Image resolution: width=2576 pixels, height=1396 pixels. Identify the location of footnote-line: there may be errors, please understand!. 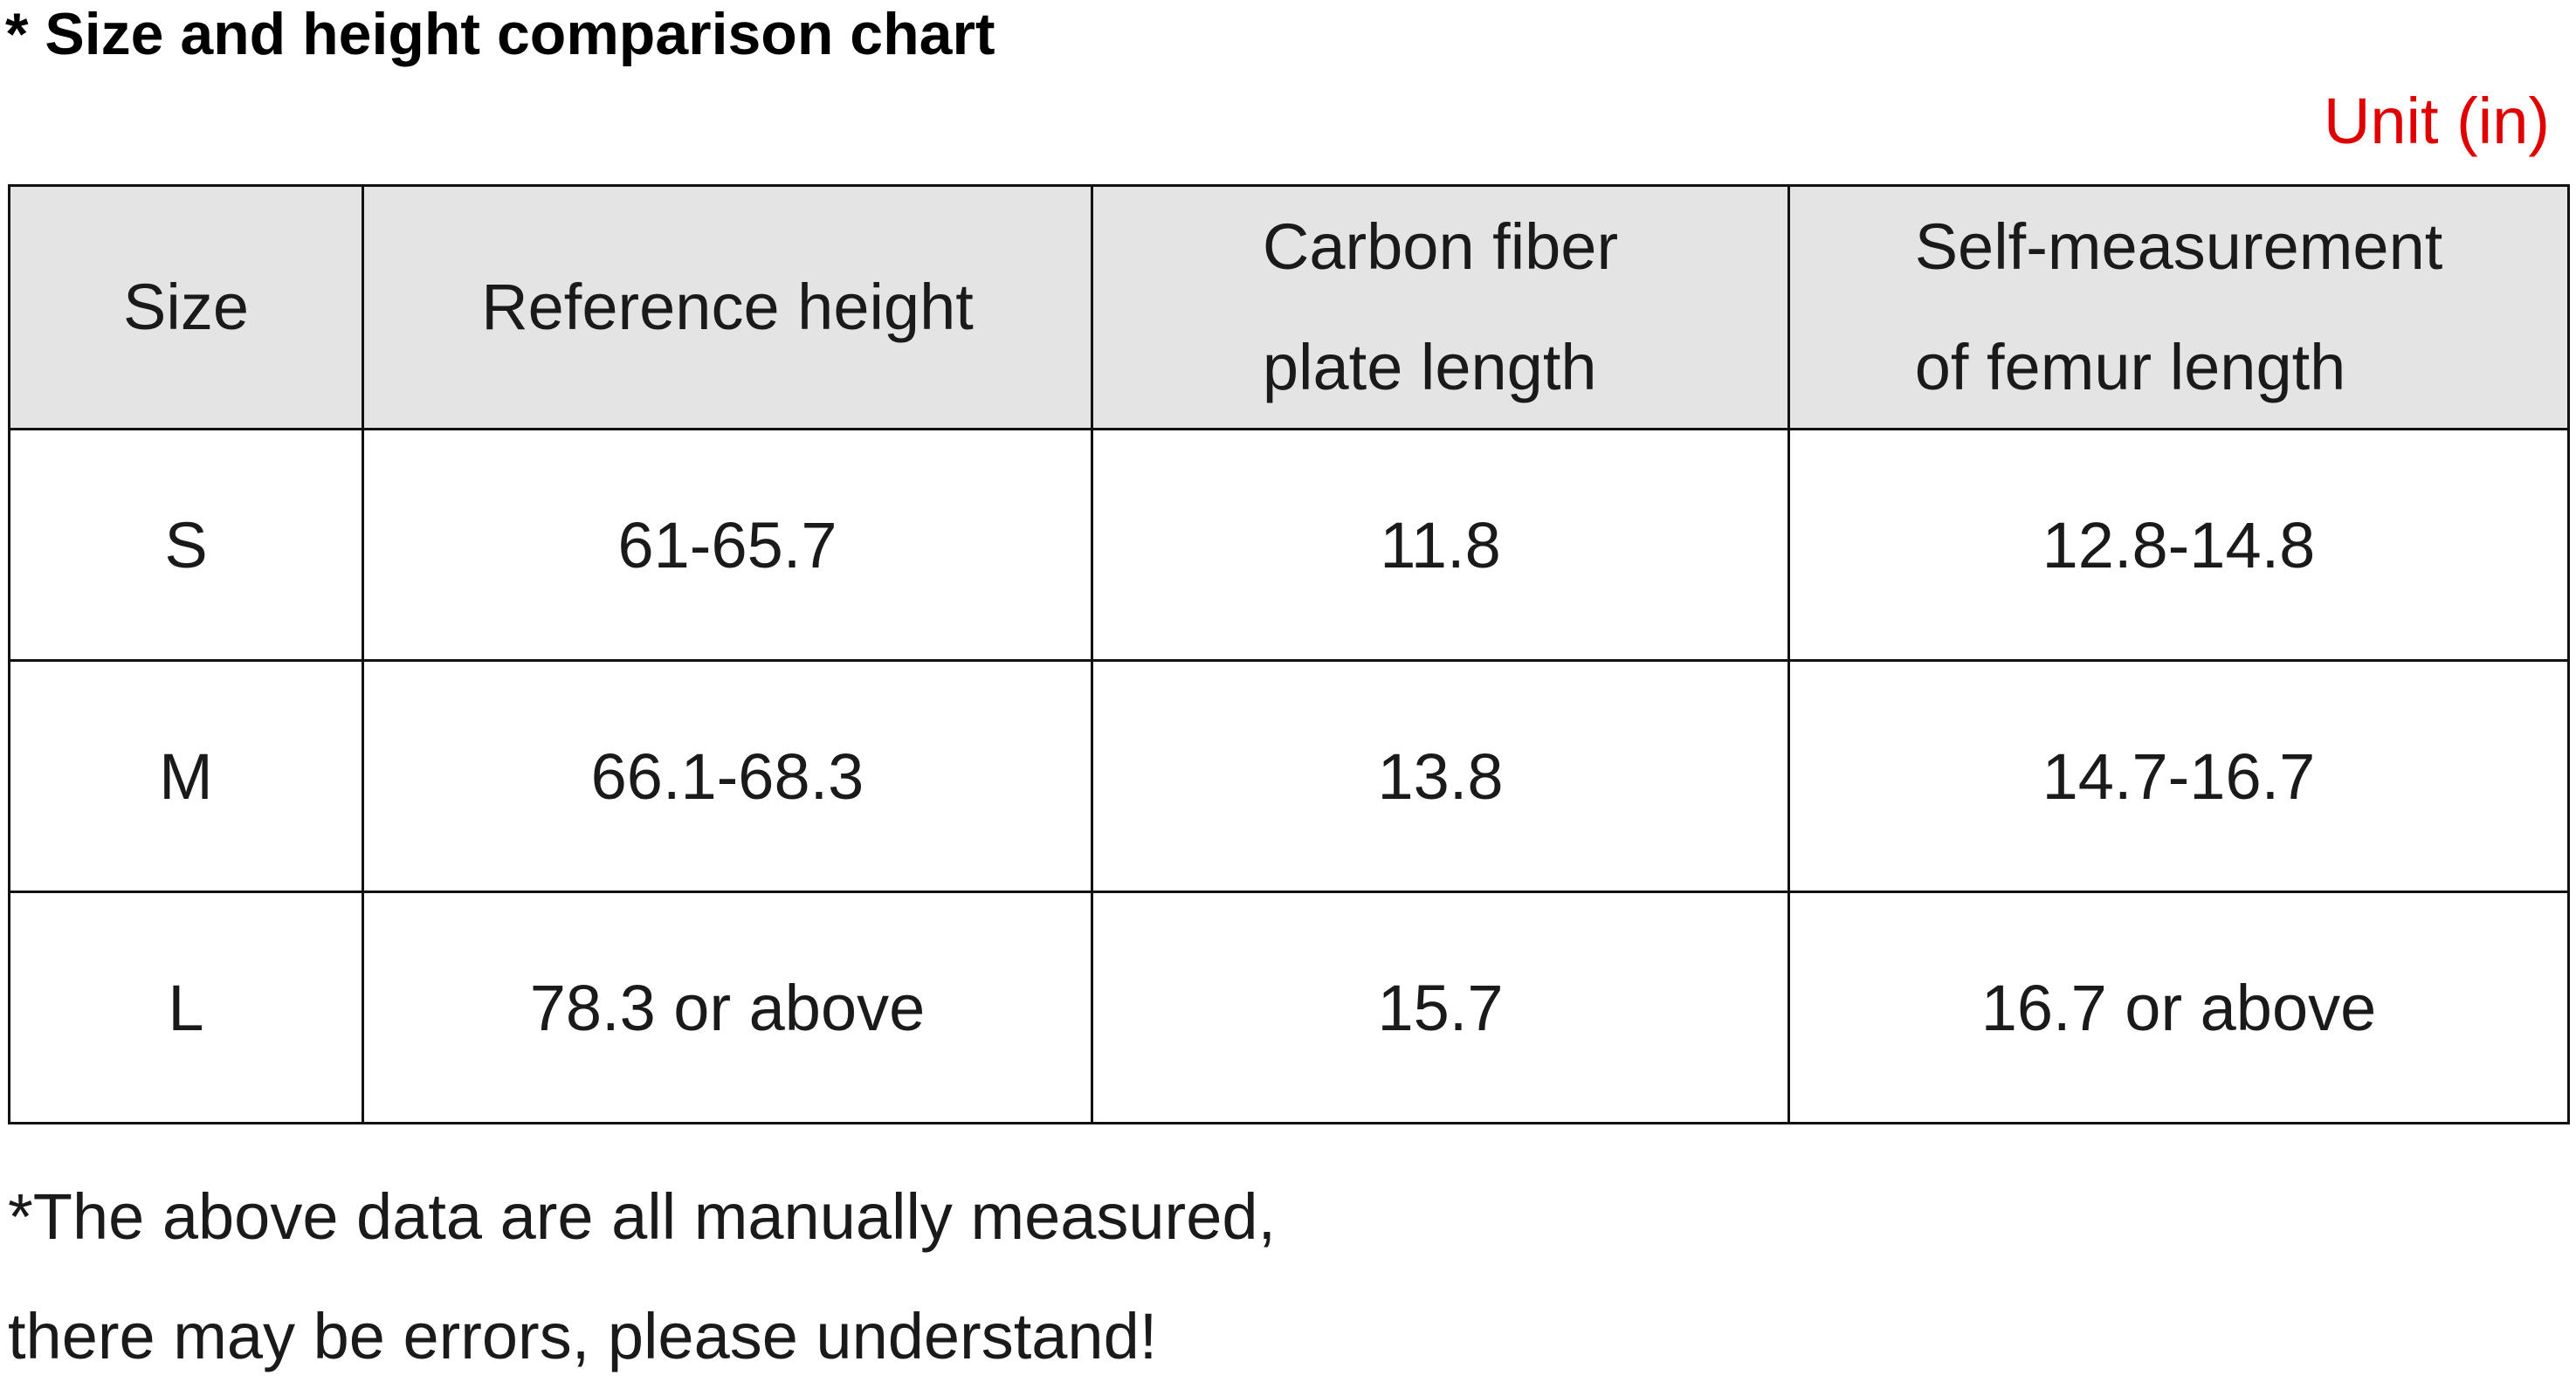
(583, 1336).